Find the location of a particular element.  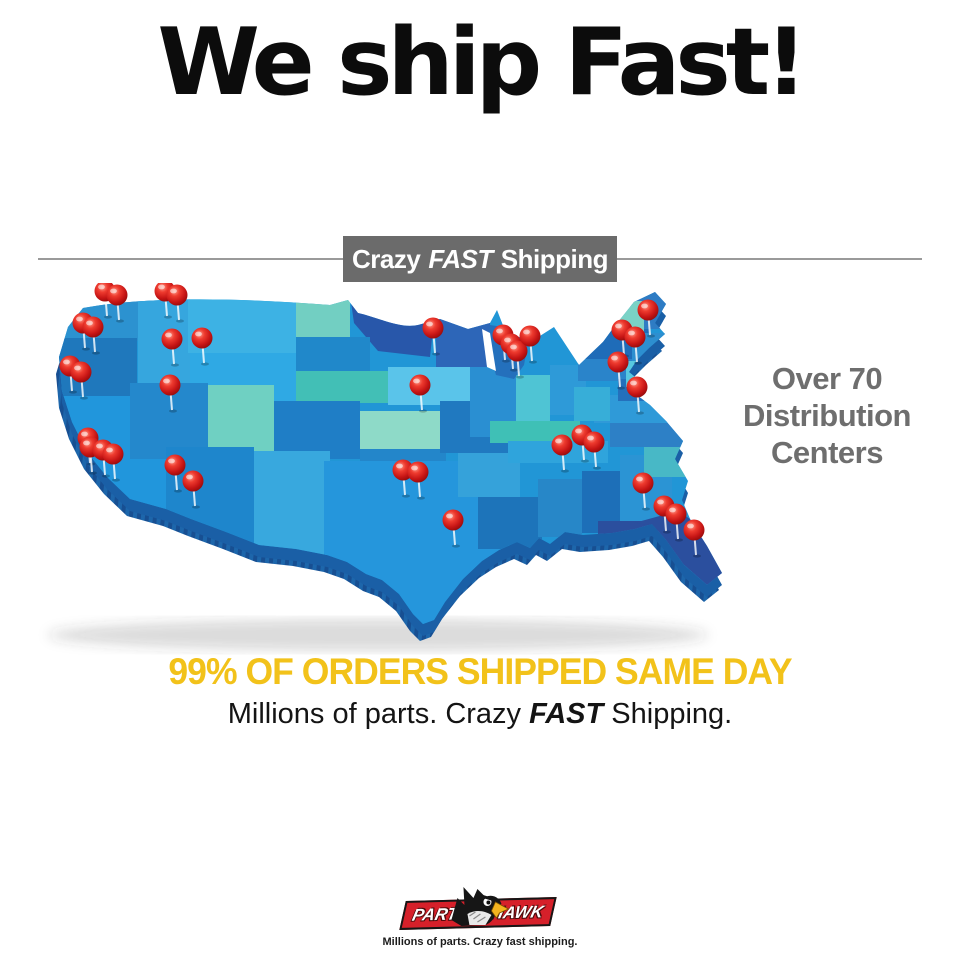

note-line-1: Over 70 is located at coordinates (827, 378).